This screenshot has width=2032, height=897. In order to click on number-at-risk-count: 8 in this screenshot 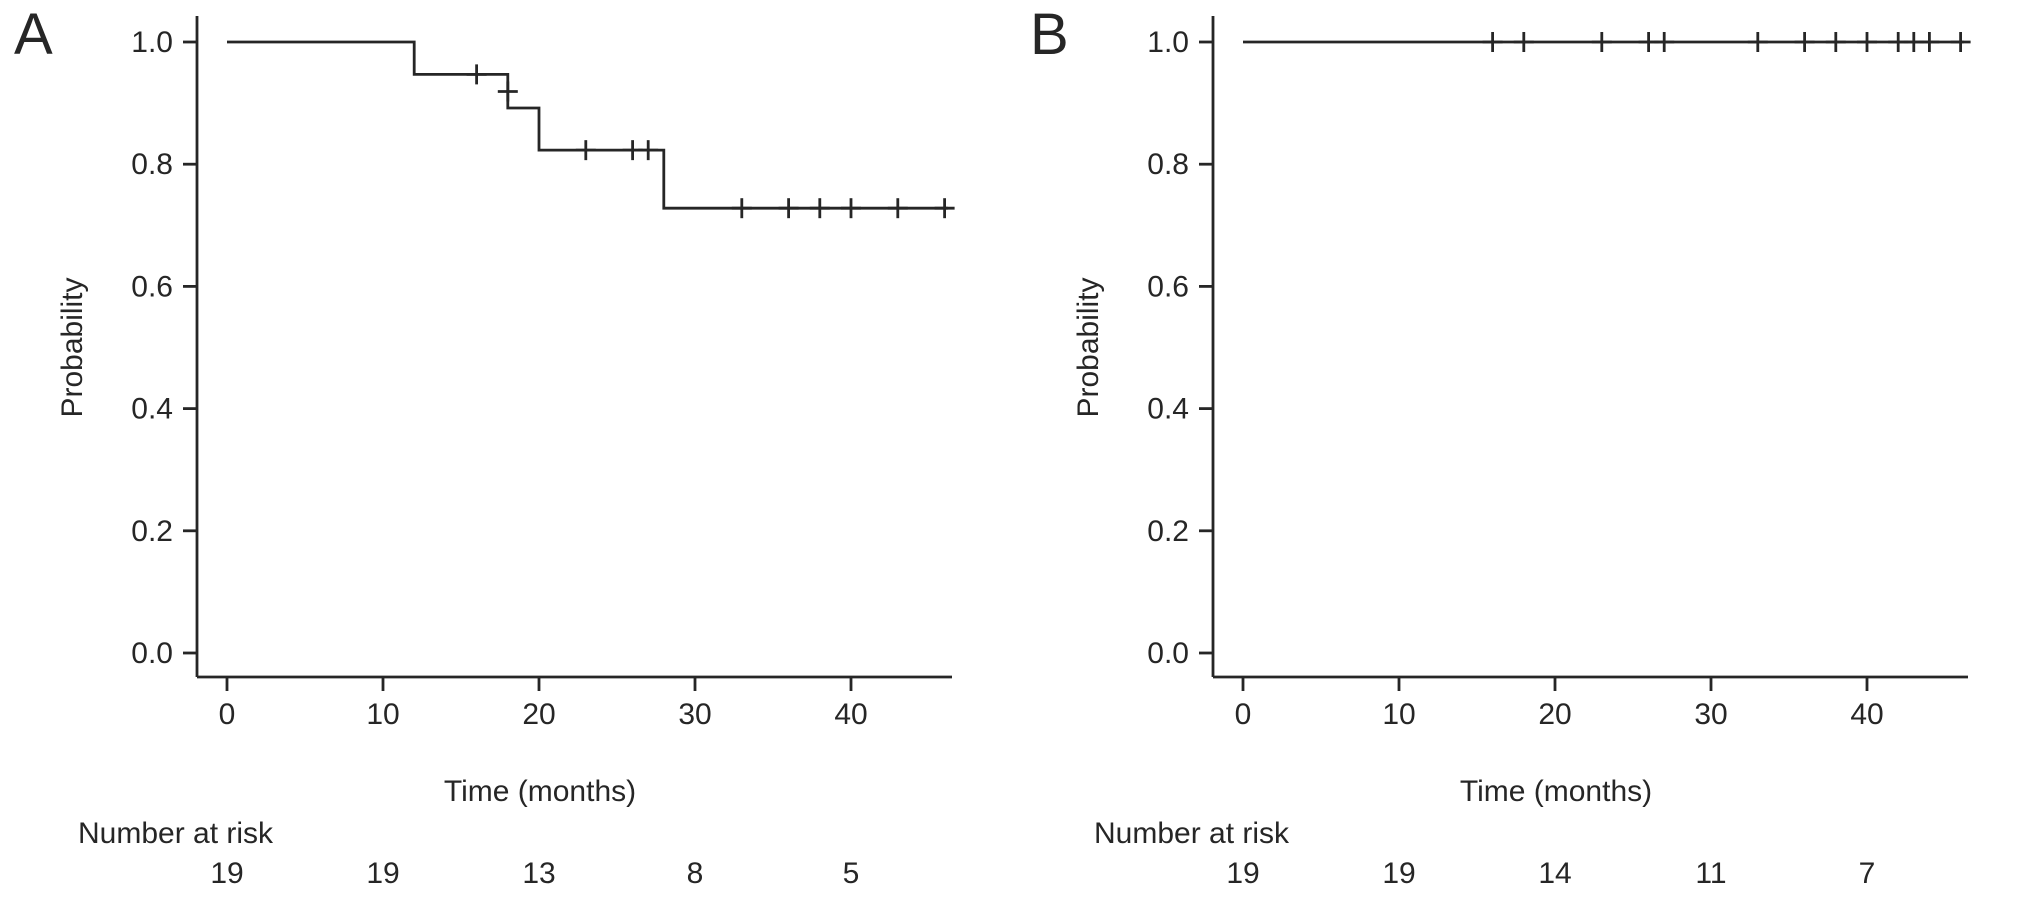, I will do `click(695, 873)`.